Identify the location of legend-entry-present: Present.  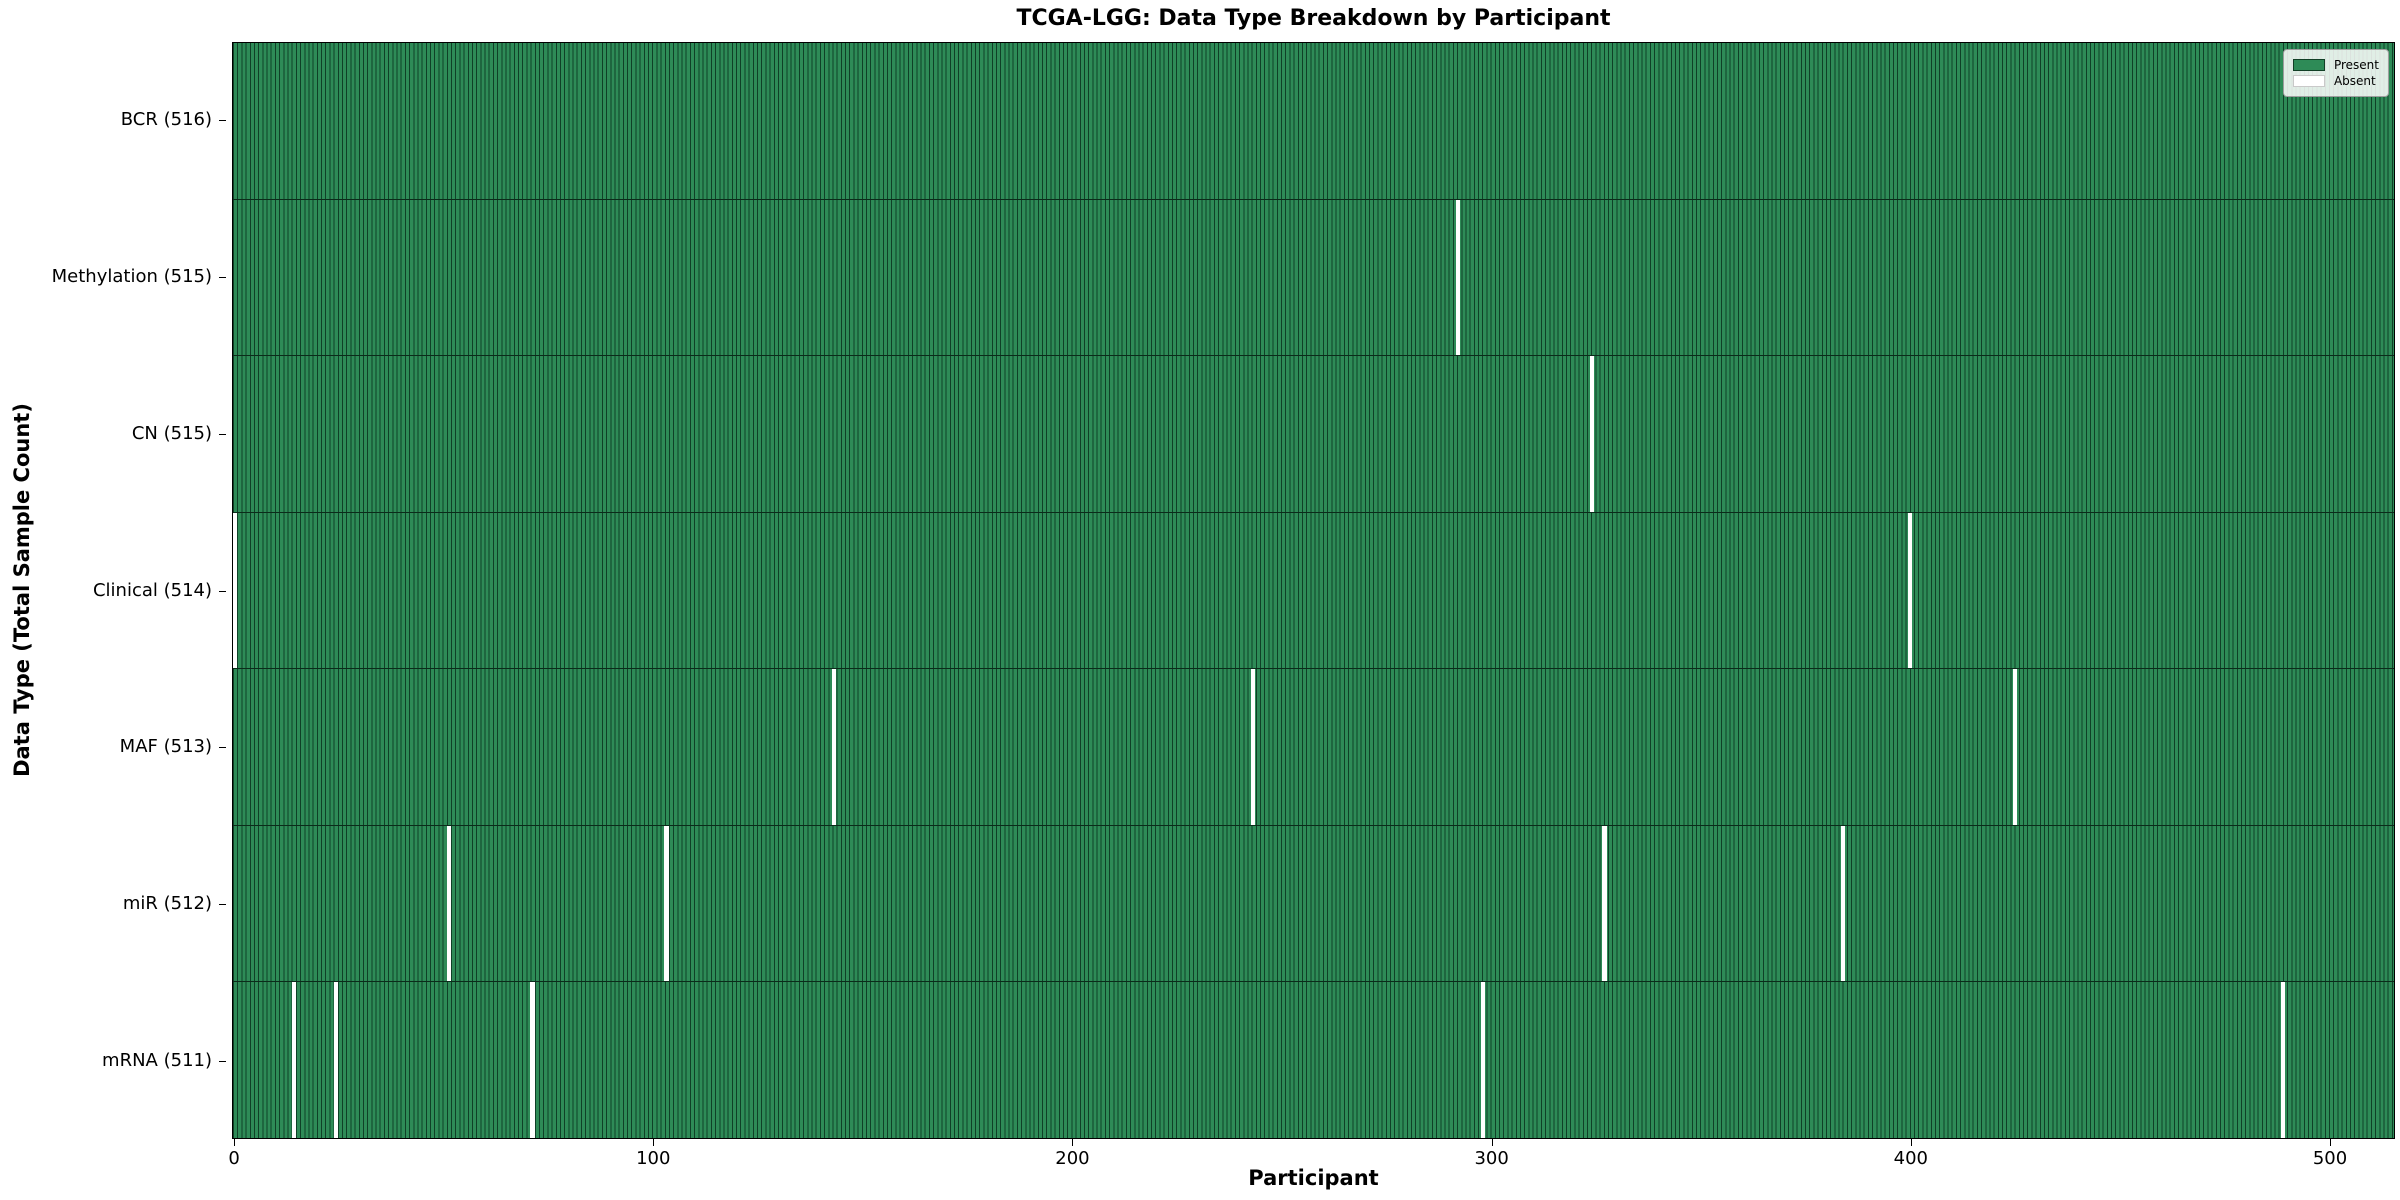
(2335, 65).